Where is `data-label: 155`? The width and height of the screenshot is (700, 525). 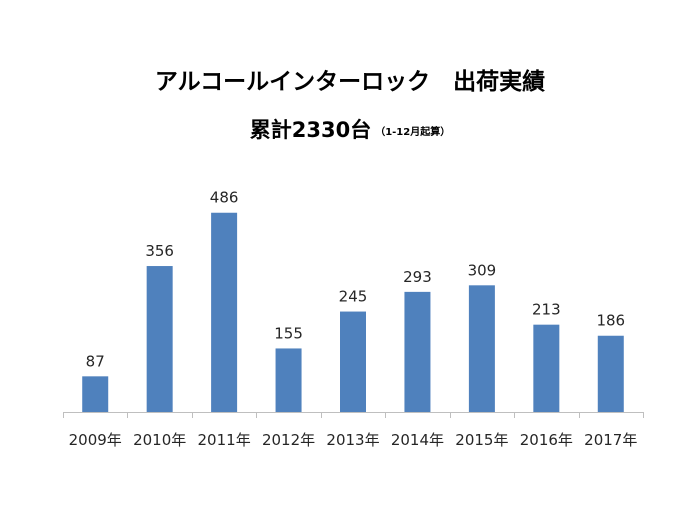 data-label: 155 is located at coordinates (288, 333).